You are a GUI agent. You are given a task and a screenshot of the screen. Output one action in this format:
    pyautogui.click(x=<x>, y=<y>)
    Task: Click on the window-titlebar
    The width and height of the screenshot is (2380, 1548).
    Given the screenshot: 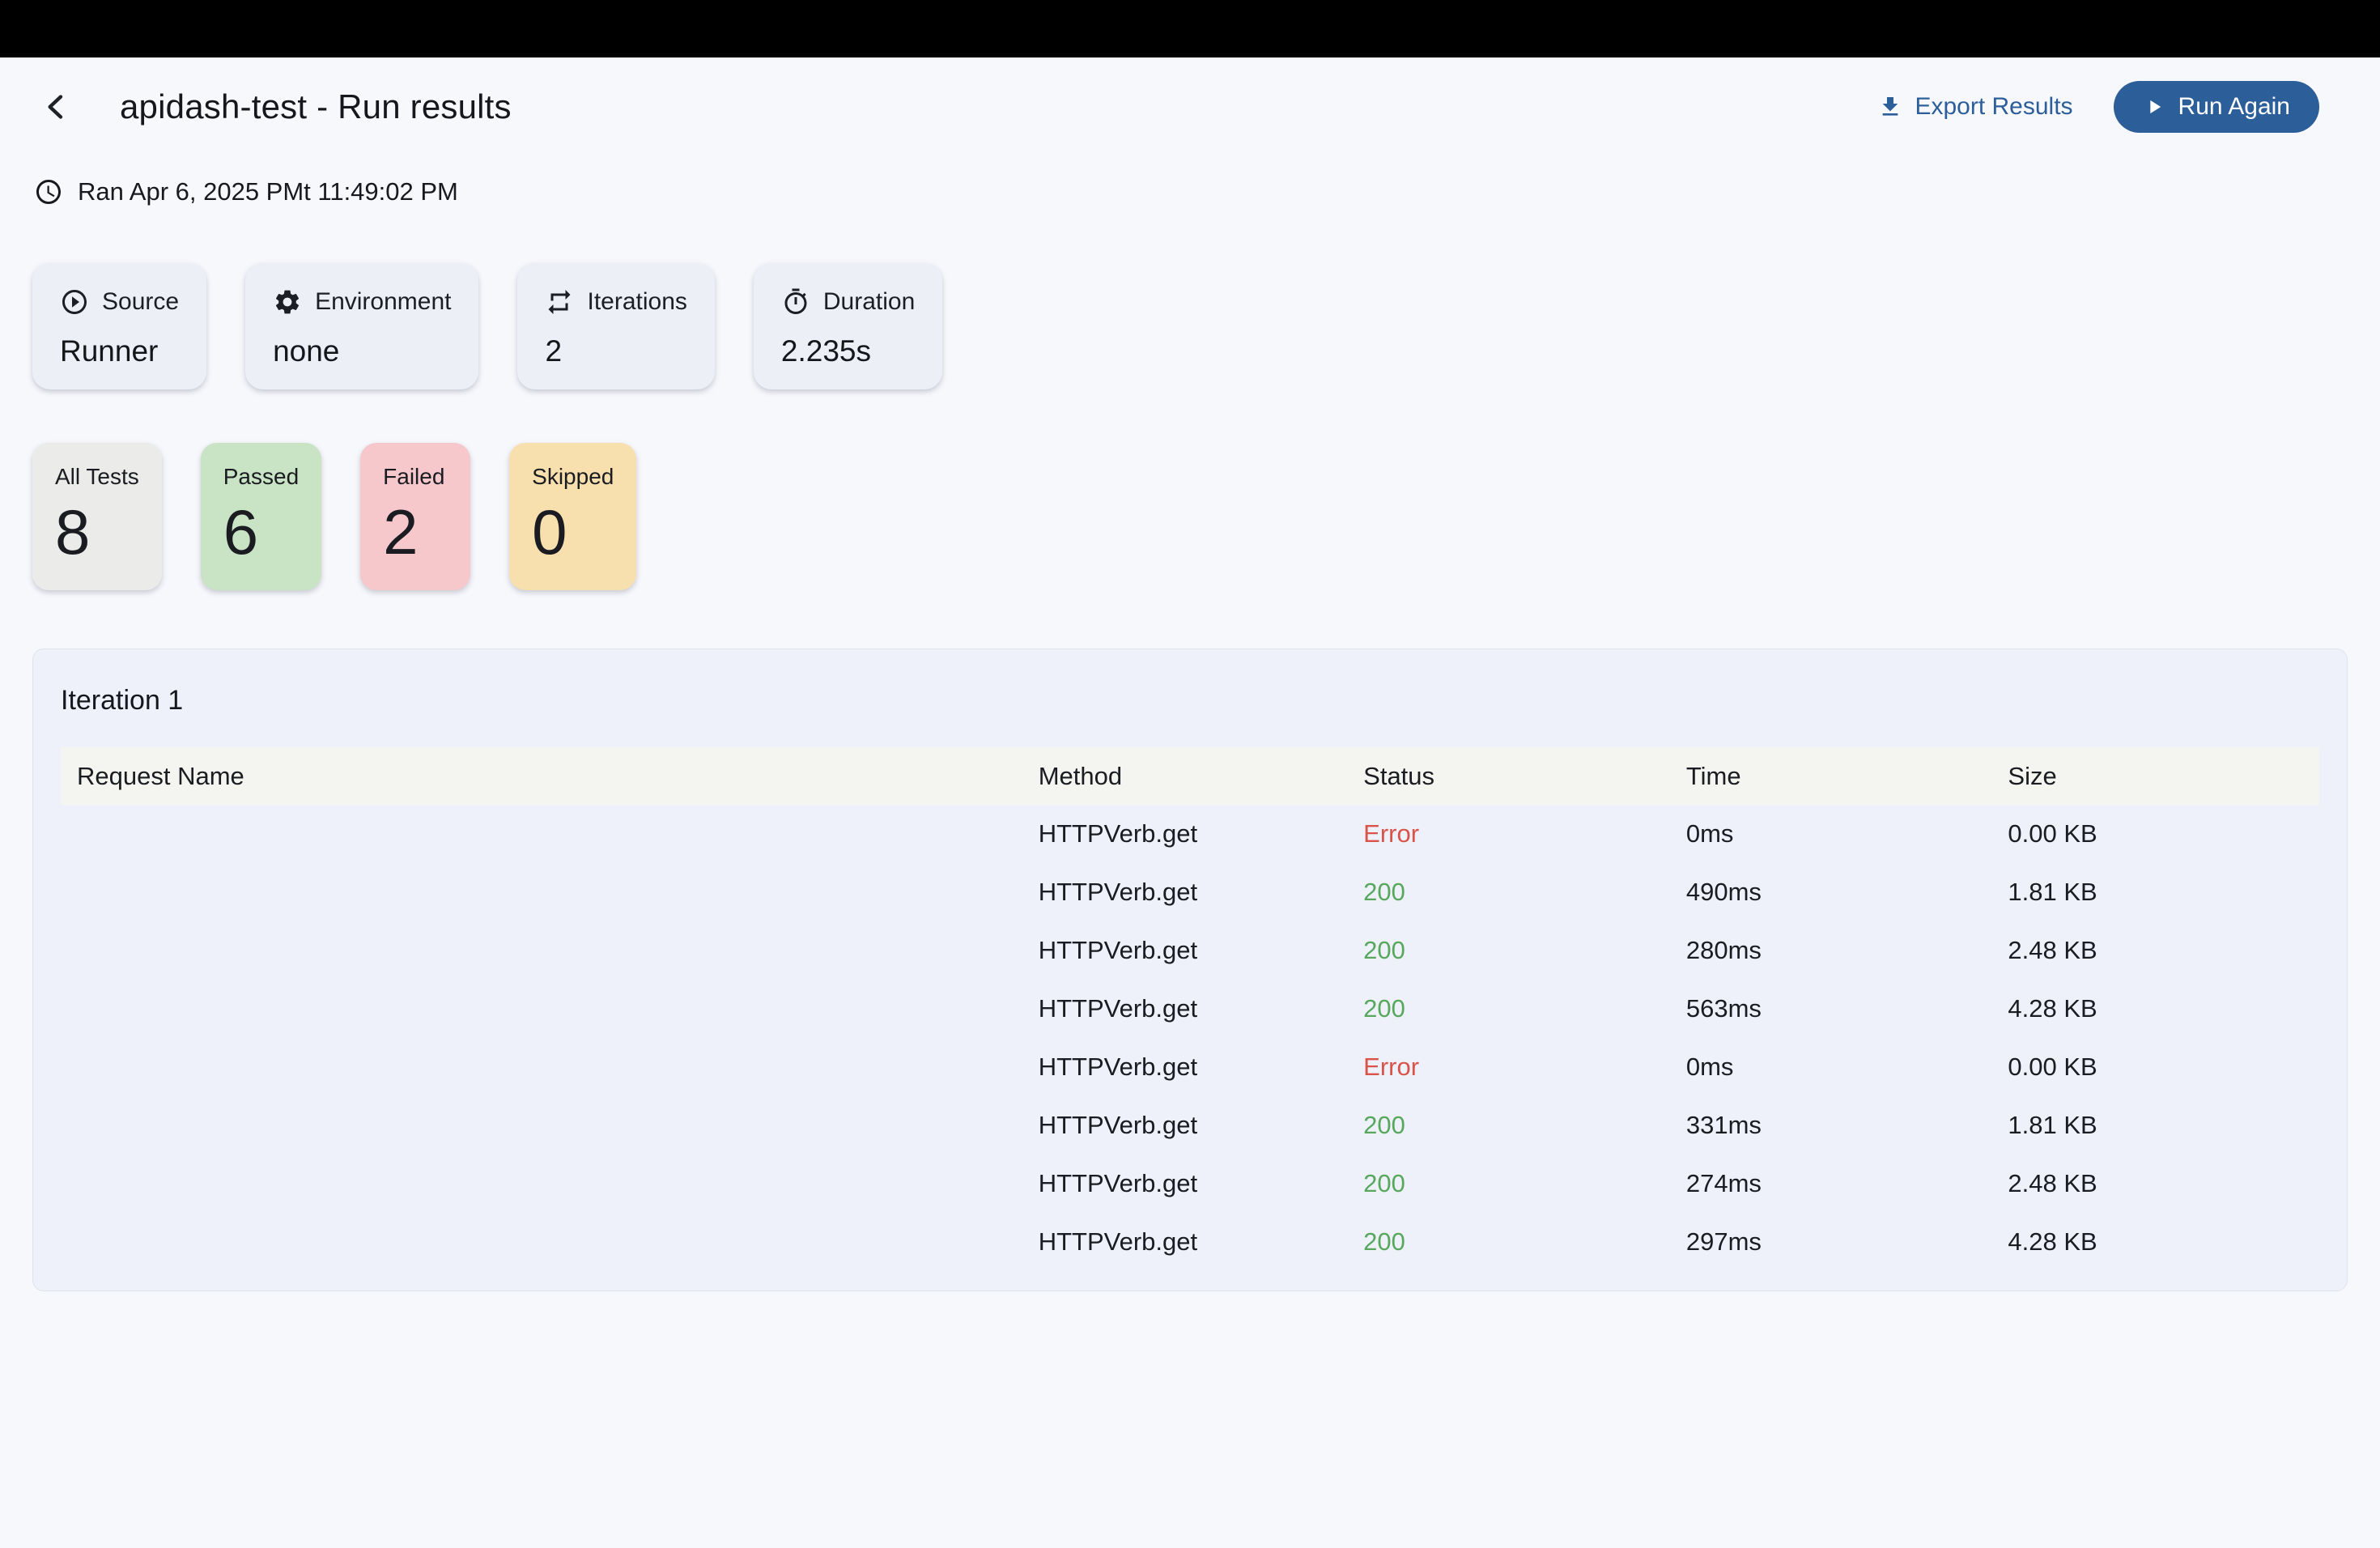 What is the action you would take?
    pyautogui.click(x=1190, y=29)
    